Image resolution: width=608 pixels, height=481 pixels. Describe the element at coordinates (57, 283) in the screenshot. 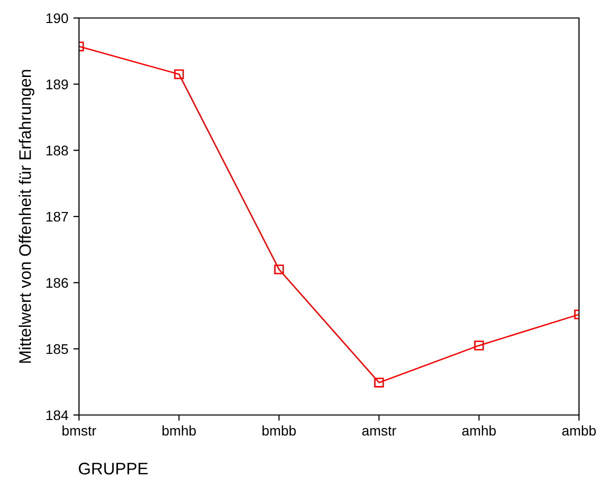

I see `y-tick-label: 186` at that location.